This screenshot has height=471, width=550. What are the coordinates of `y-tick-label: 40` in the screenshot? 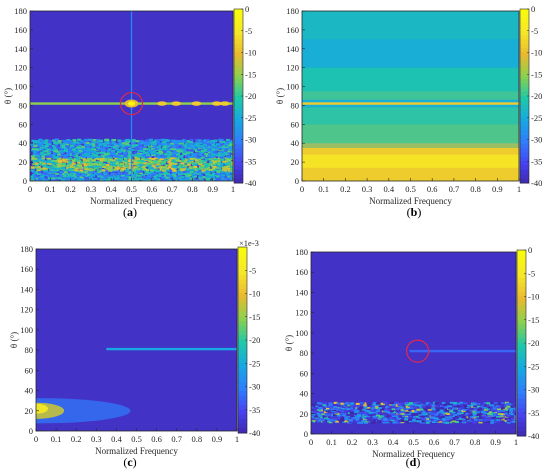 It's located at (304, 394).